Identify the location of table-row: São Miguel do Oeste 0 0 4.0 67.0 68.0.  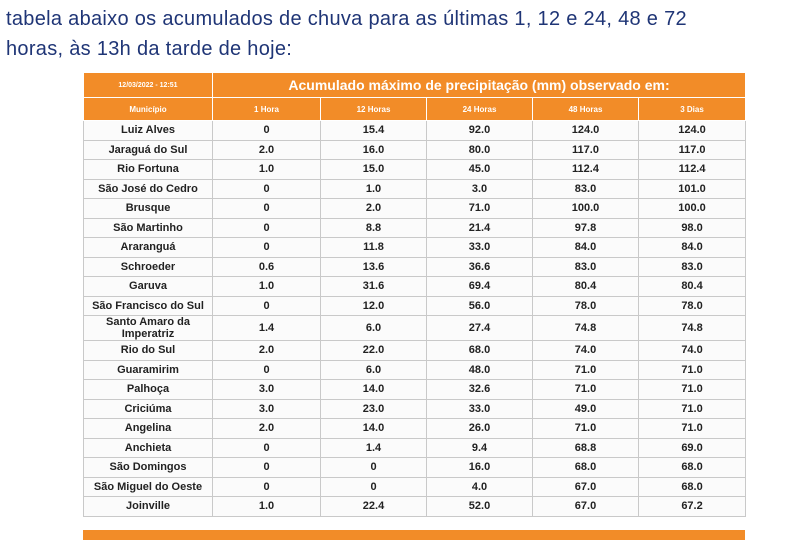
(415, 486).